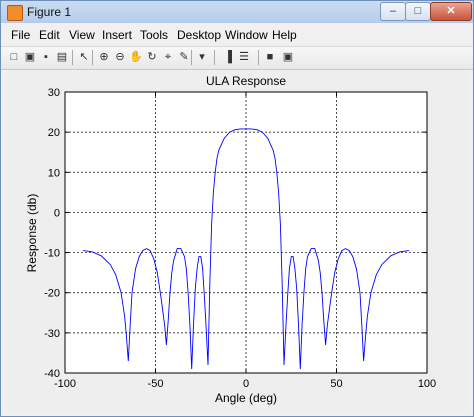 The image size is (474, 417). Describe the element at coordinates (202, 57) in the screenshot. I see `link-plot-icon: ▾` at that location.